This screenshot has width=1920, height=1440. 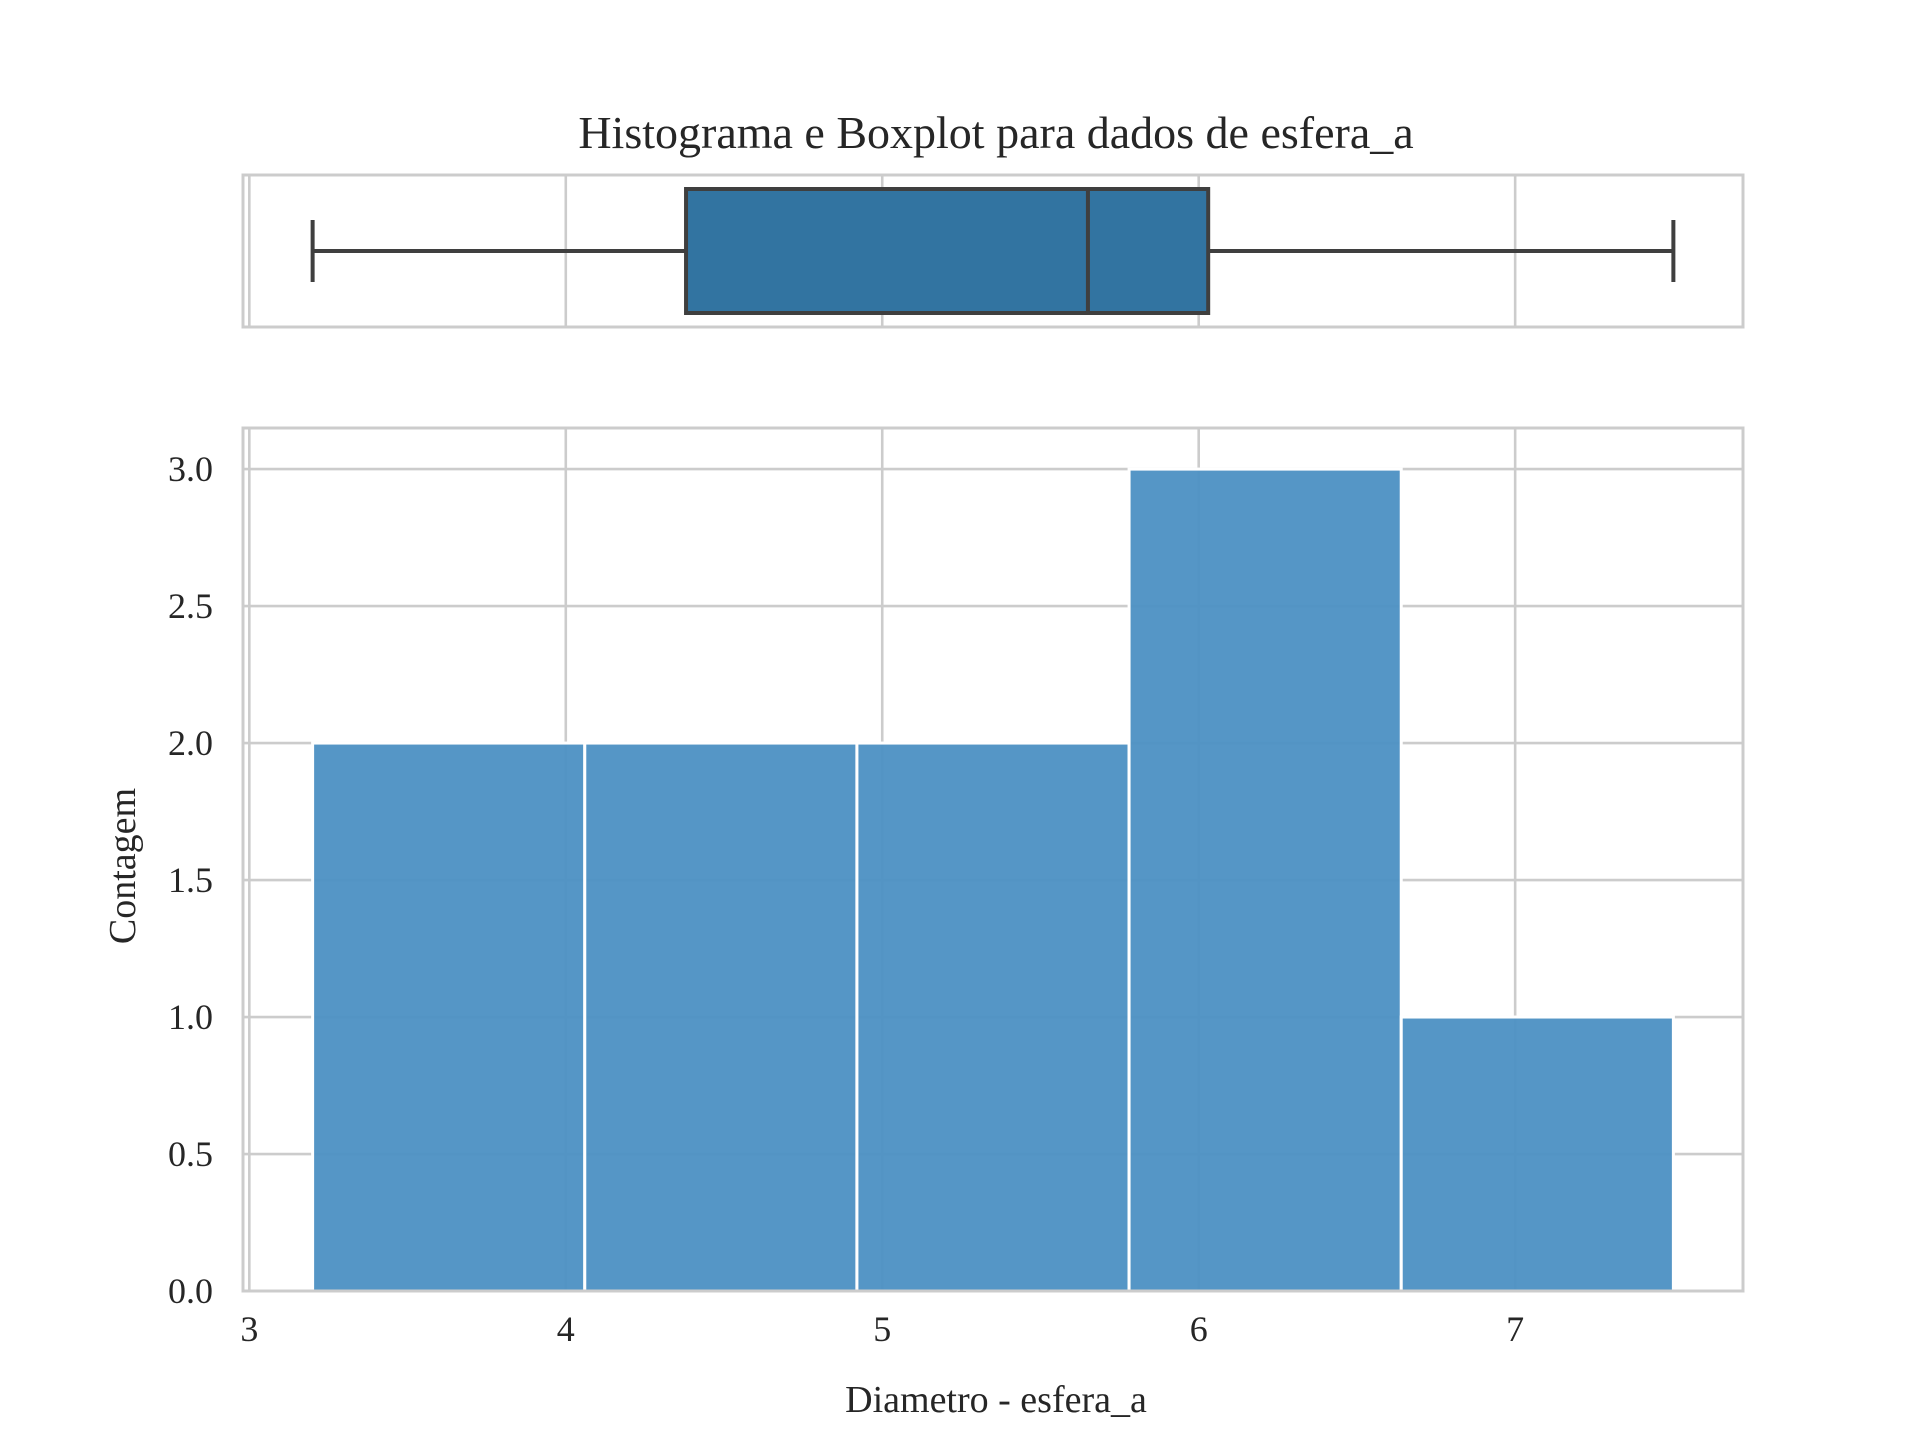 I want to click on y-axis-label: Contagem, so click(x=123, y=866).